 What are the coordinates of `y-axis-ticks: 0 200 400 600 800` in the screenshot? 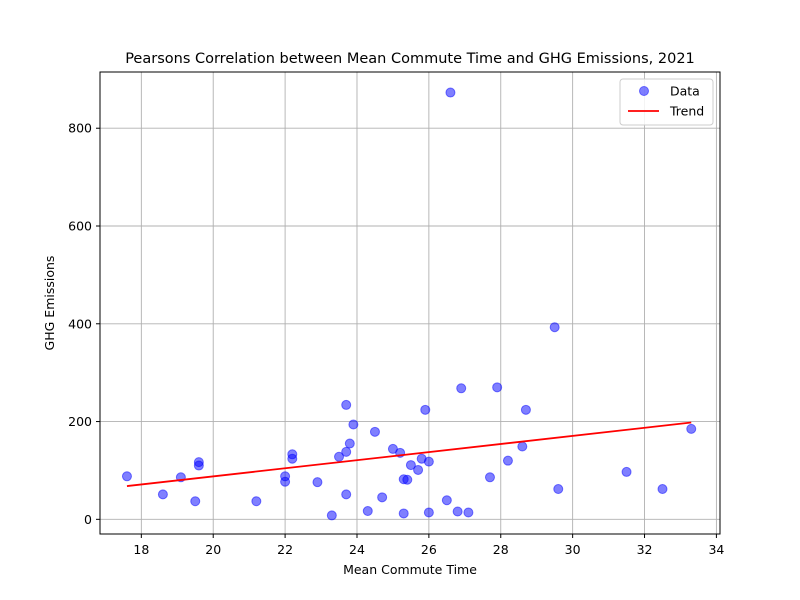 It's located at (84, 324).